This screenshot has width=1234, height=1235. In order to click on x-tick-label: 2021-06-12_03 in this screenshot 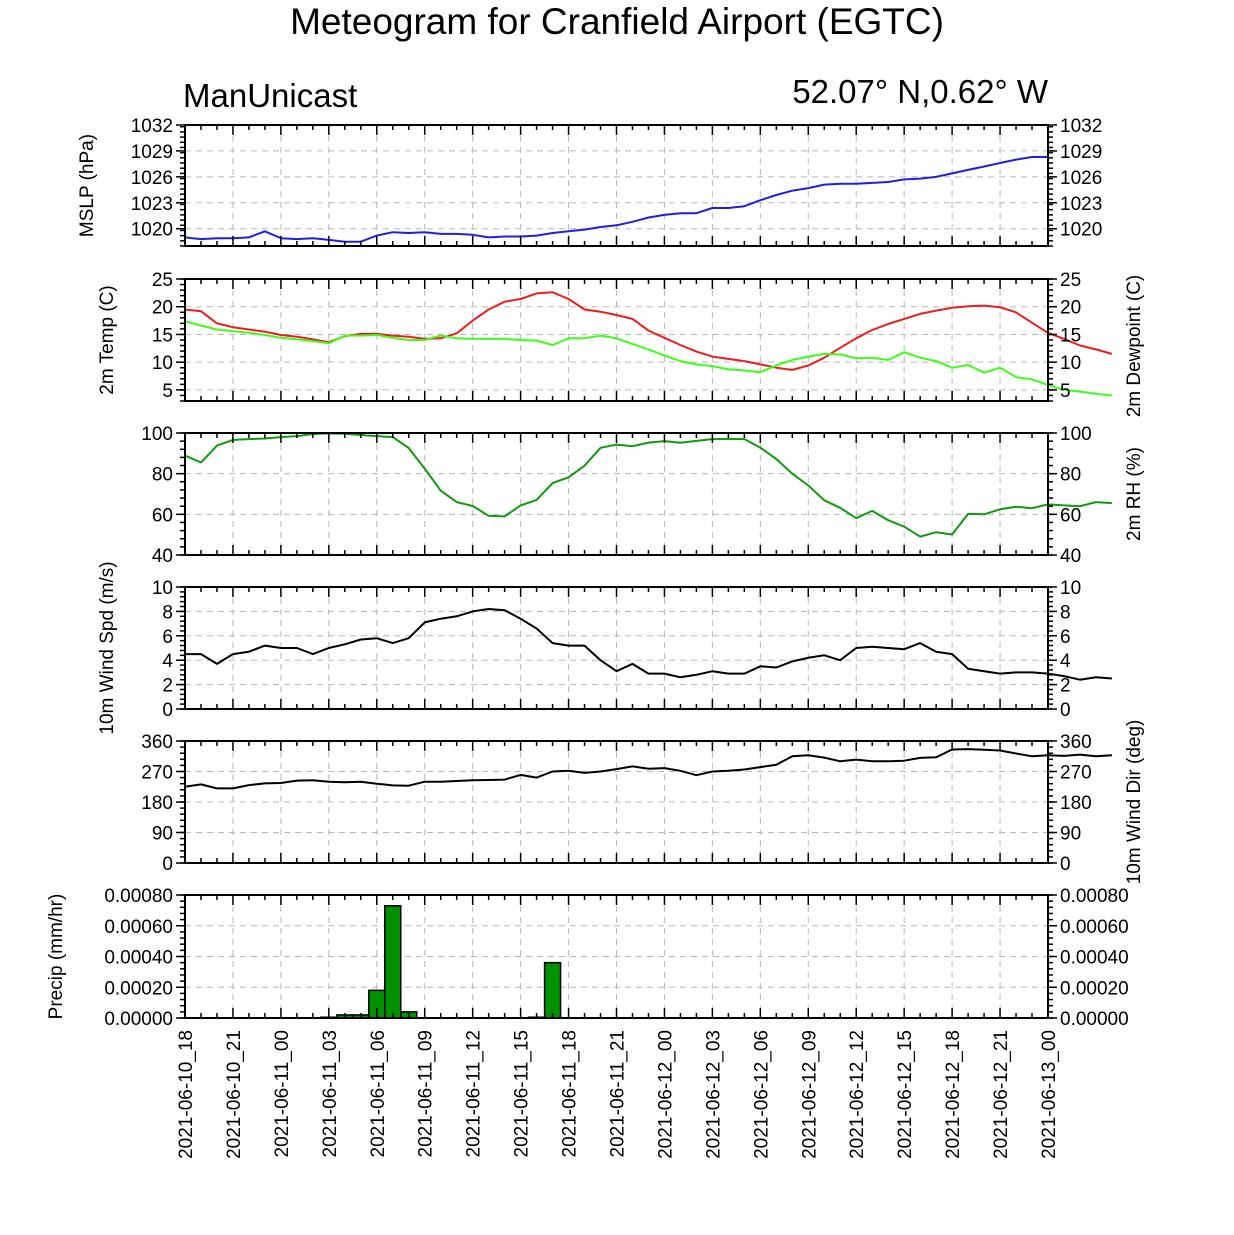, I will do `click(713, 1094)`.